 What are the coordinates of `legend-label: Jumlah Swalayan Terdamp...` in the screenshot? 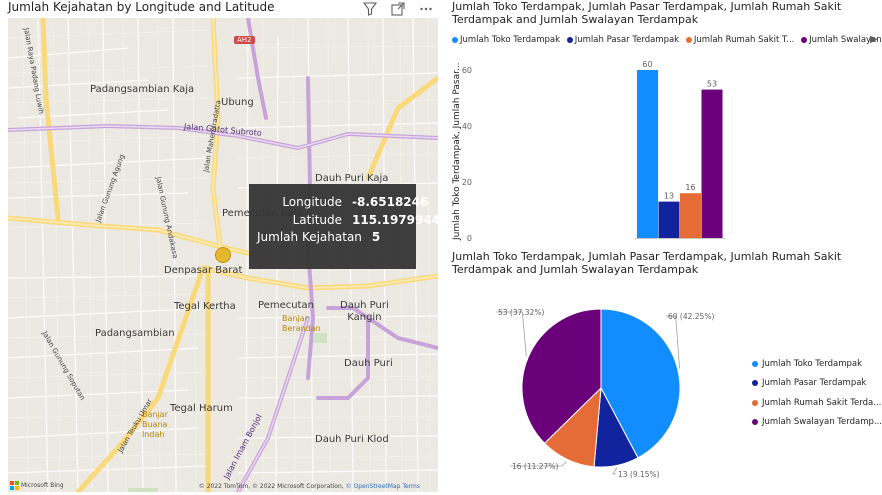 It's located at (822, 422).